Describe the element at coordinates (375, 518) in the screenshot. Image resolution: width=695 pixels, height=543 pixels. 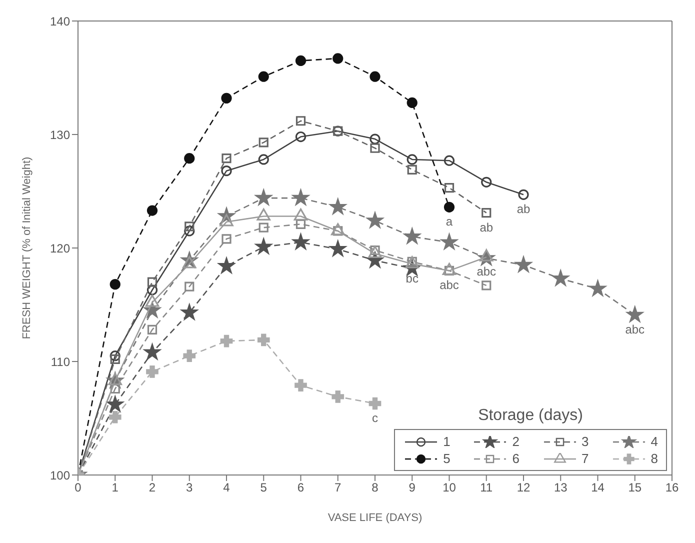
I see `x-axis-title: VASE LIFE (DAYS)` at that location.